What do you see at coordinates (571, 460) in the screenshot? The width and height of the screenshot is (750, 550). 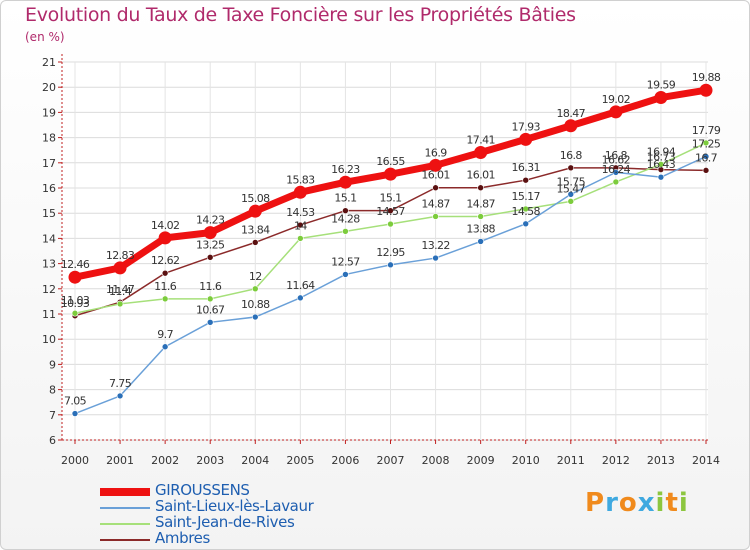 I see `x-tick-label: 2011` at bounding box center [571, 460].